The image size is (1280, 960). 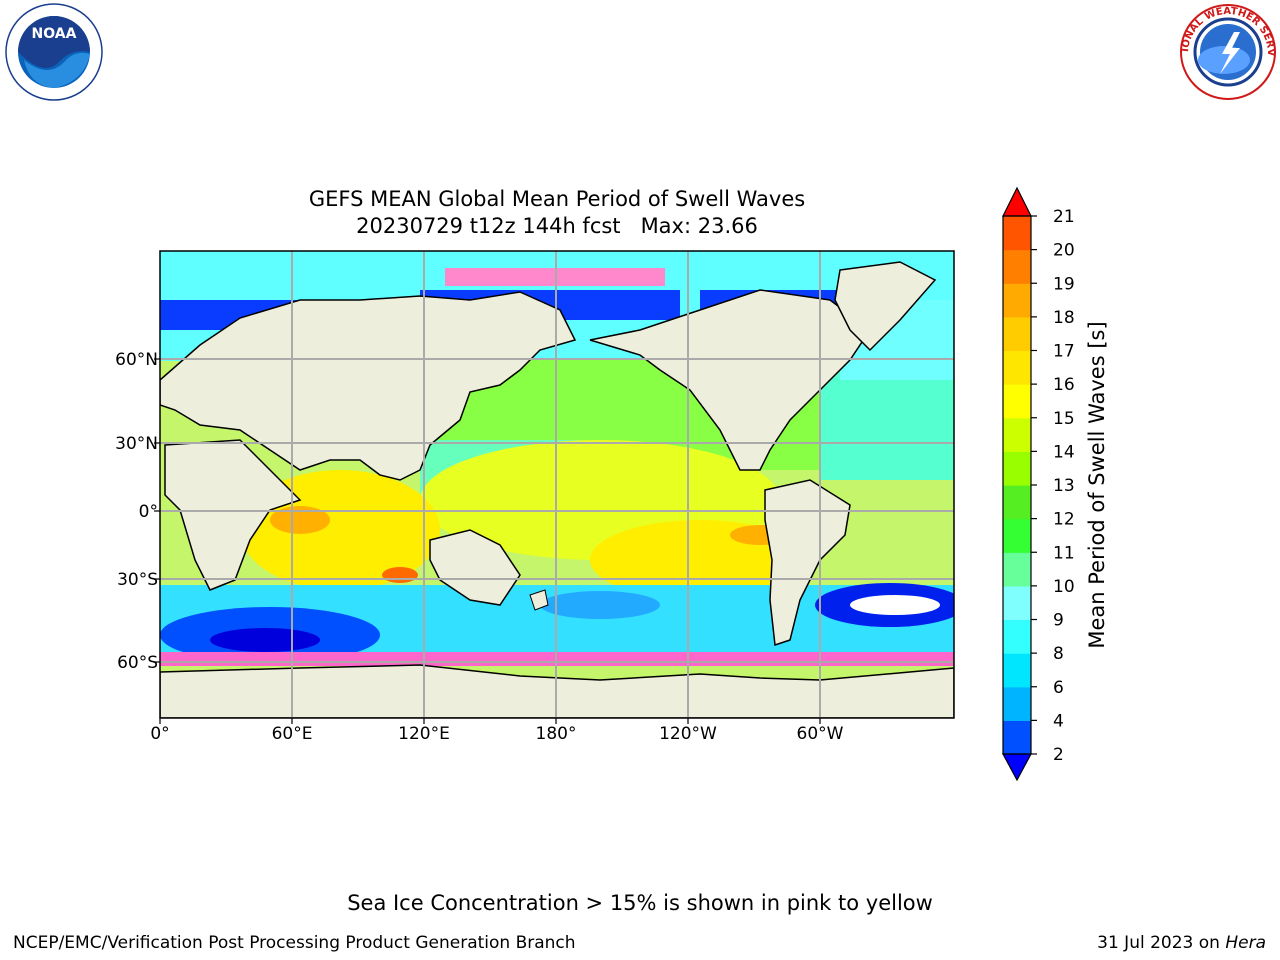 What do you see at coordinates (1158, 943) in the screenshot?
I see `footer-date-text: 31 Jul 2023 on` at bounding box center [1158, 943].